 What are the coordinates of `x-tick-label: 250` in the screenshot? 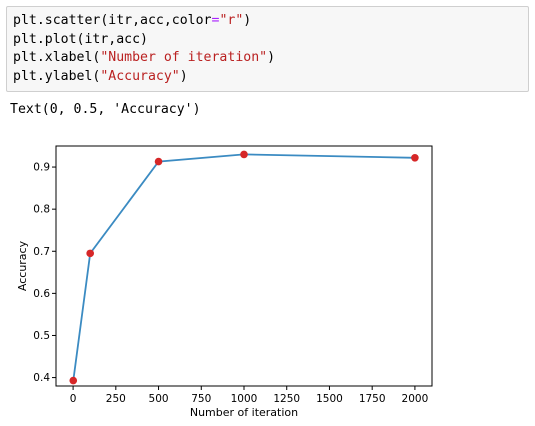 It's located at (116, 399).